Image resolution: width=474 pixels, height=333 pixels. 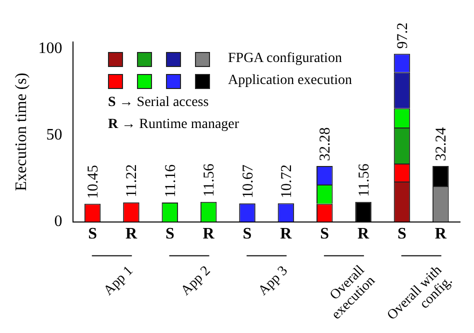 What do you see at coordinates (196, 281) in the screenshot?
I see `text: App 2` at bounding box center [196, 281].